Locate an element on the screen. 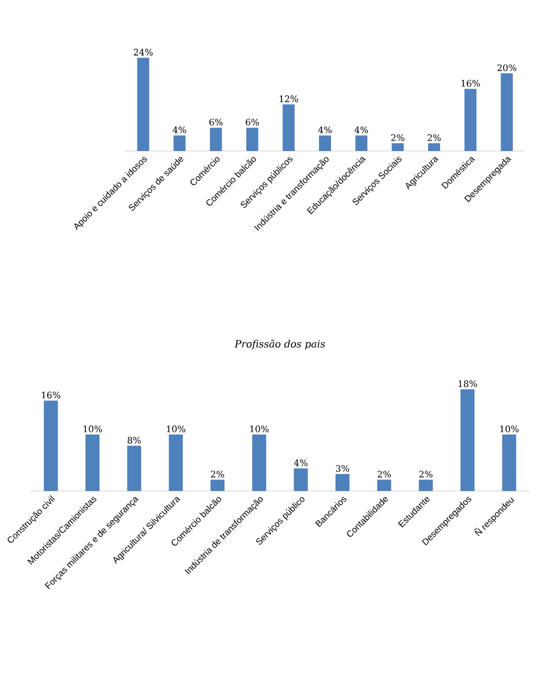 Image resolution: width=547 pixels, height=696 pixels. data-label: 24% is located at coordinates (143, 52).